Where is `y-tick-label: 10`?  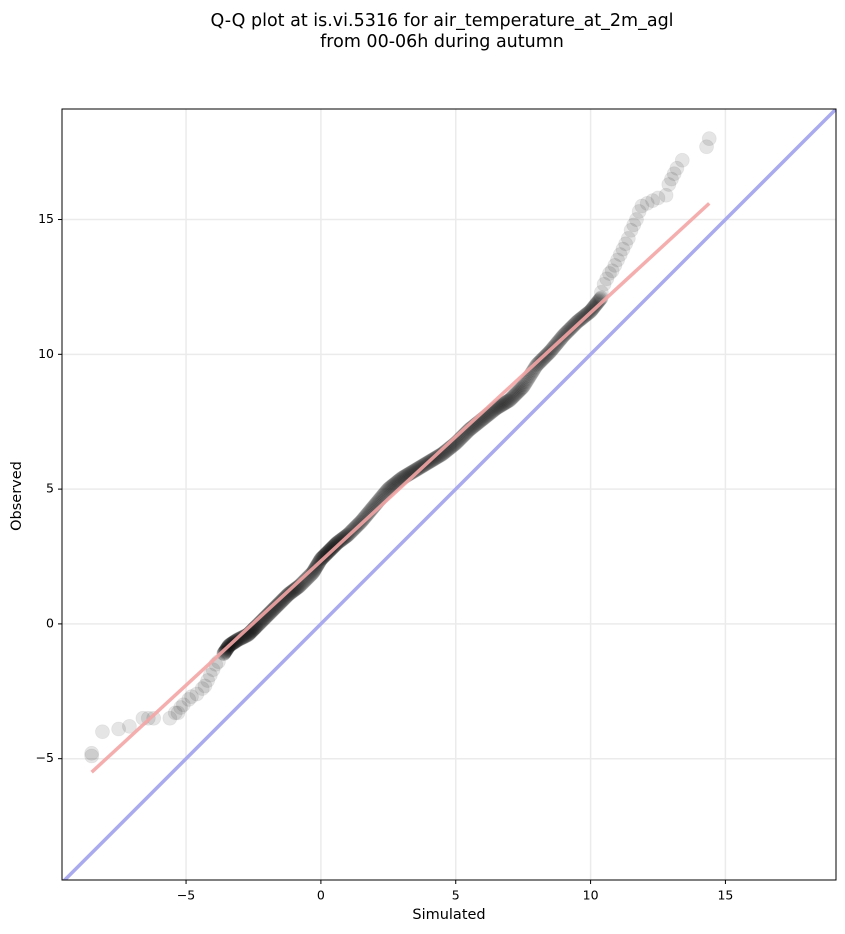 y-tick-label: 10 is located at coordinates (46, 353).